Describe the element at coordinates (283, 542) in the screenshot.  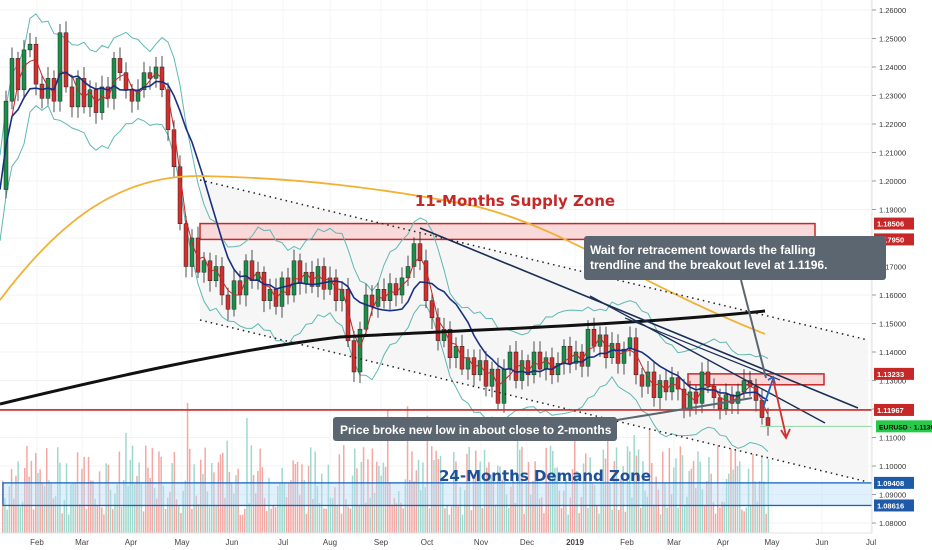
I see `time-tick-label: Jul` at that location.